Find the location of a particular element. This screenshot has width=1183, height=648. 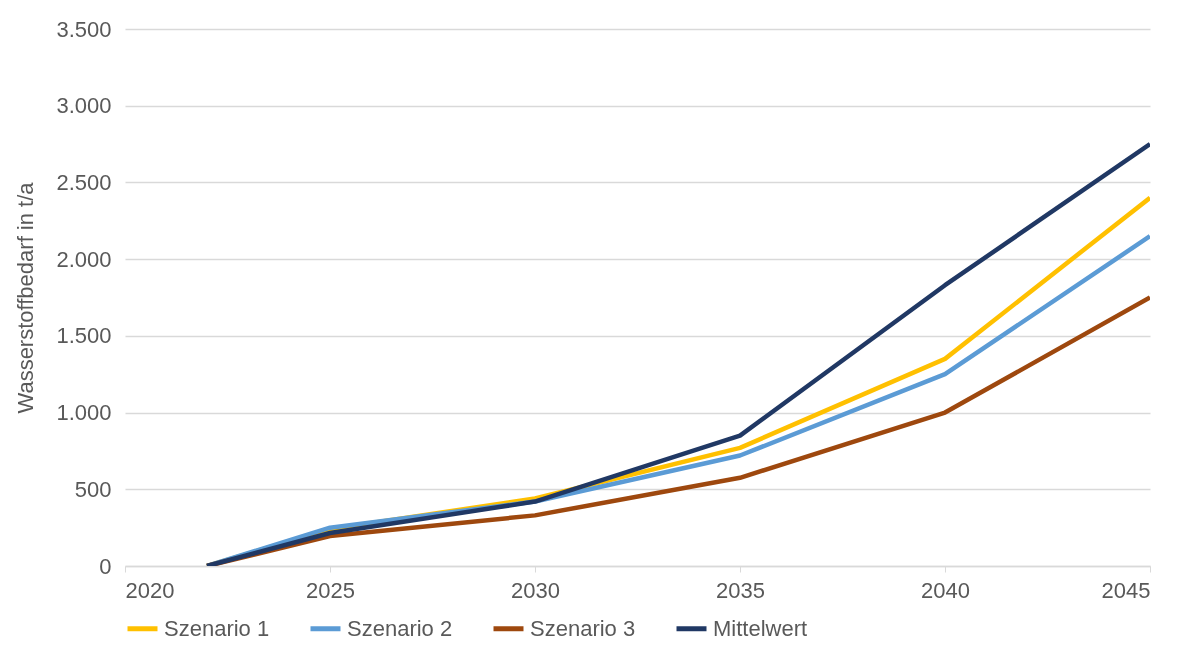

y-tick-label: 0 is located at coordinates (105, 566).